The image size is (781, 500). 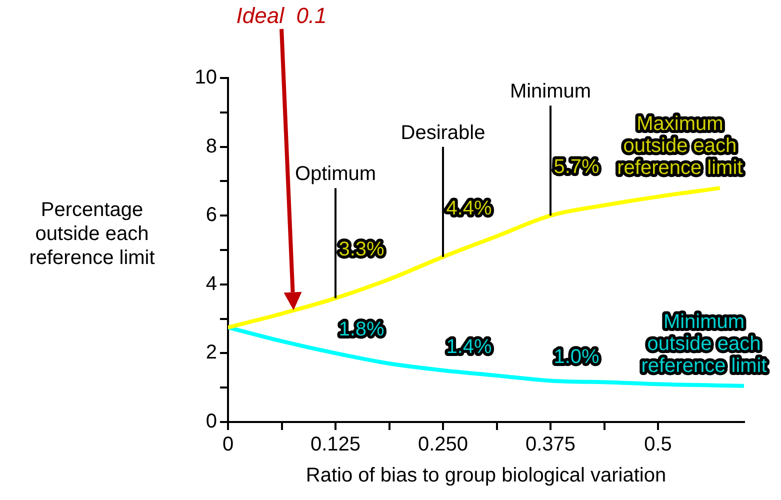 What do you see at coordinates (469, 347) in the screenshot?
I see `annotation: 1.4%` at bounding box center [469, 347].